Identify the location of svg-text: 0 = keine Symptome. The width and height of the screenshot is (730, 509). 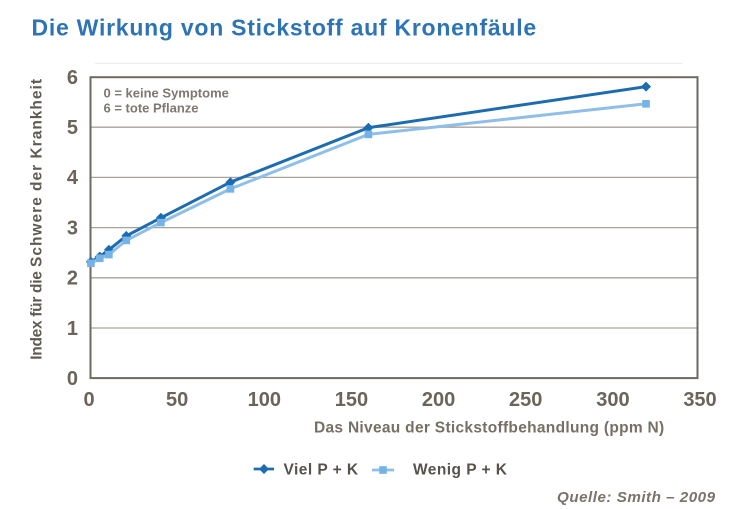
(166, 93).